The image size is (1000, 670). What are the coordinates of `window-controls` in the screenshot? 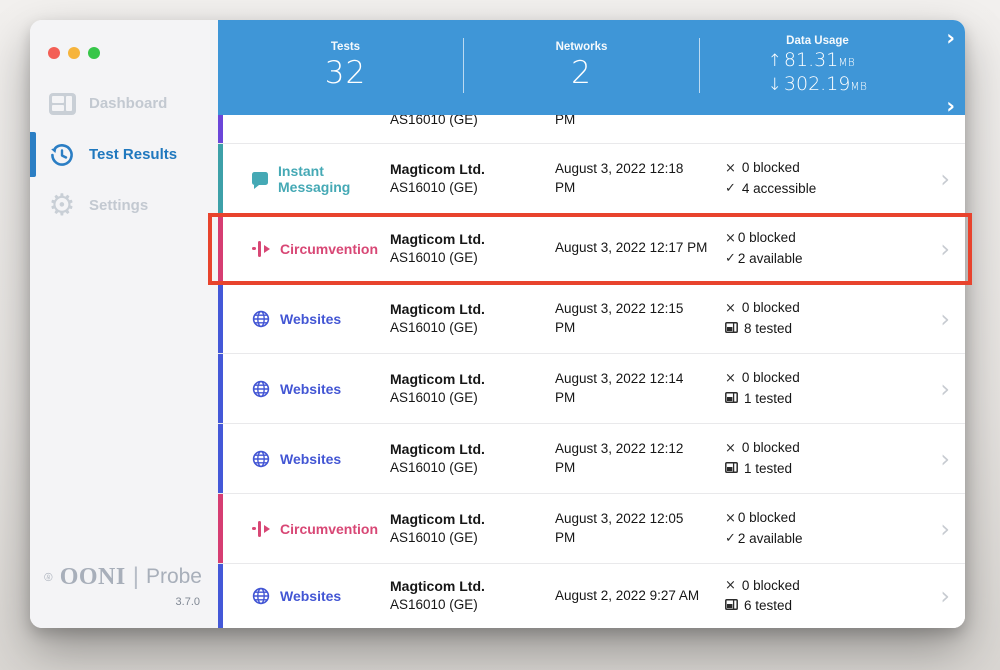 It's located at (74, 53).